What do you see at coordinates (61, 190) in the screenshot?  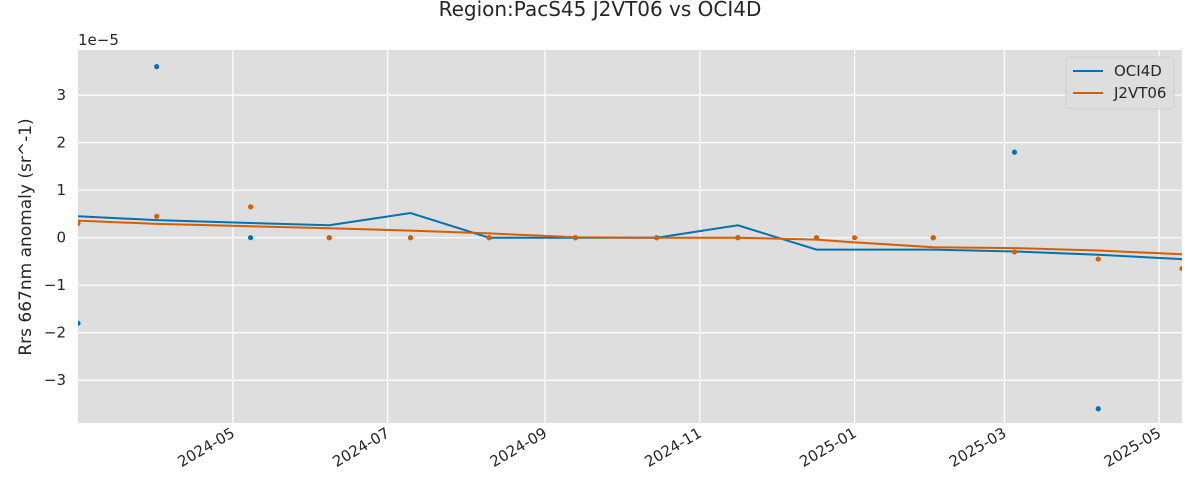 I see `y-tick-label: 1` at bounding box center [61, 190].